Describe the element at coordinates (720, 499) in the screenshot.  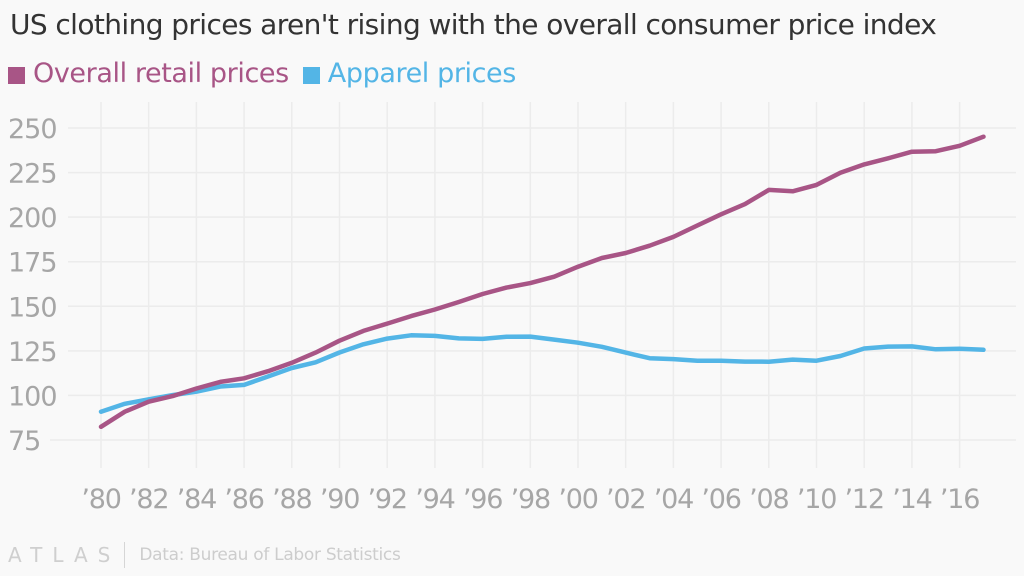
I see `x-tick-label: ’06` at that location.